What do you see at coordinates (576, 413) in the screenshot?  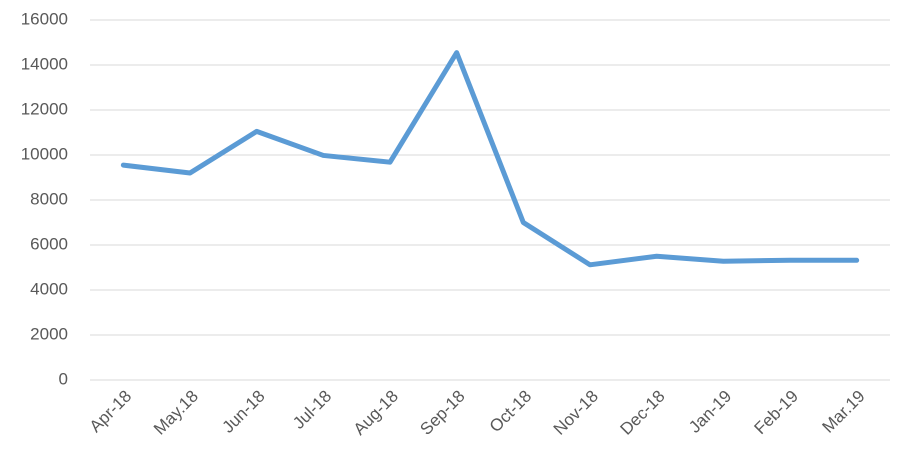 I see `x-tick-label: Nov-18` at bounding box center [576, 413].